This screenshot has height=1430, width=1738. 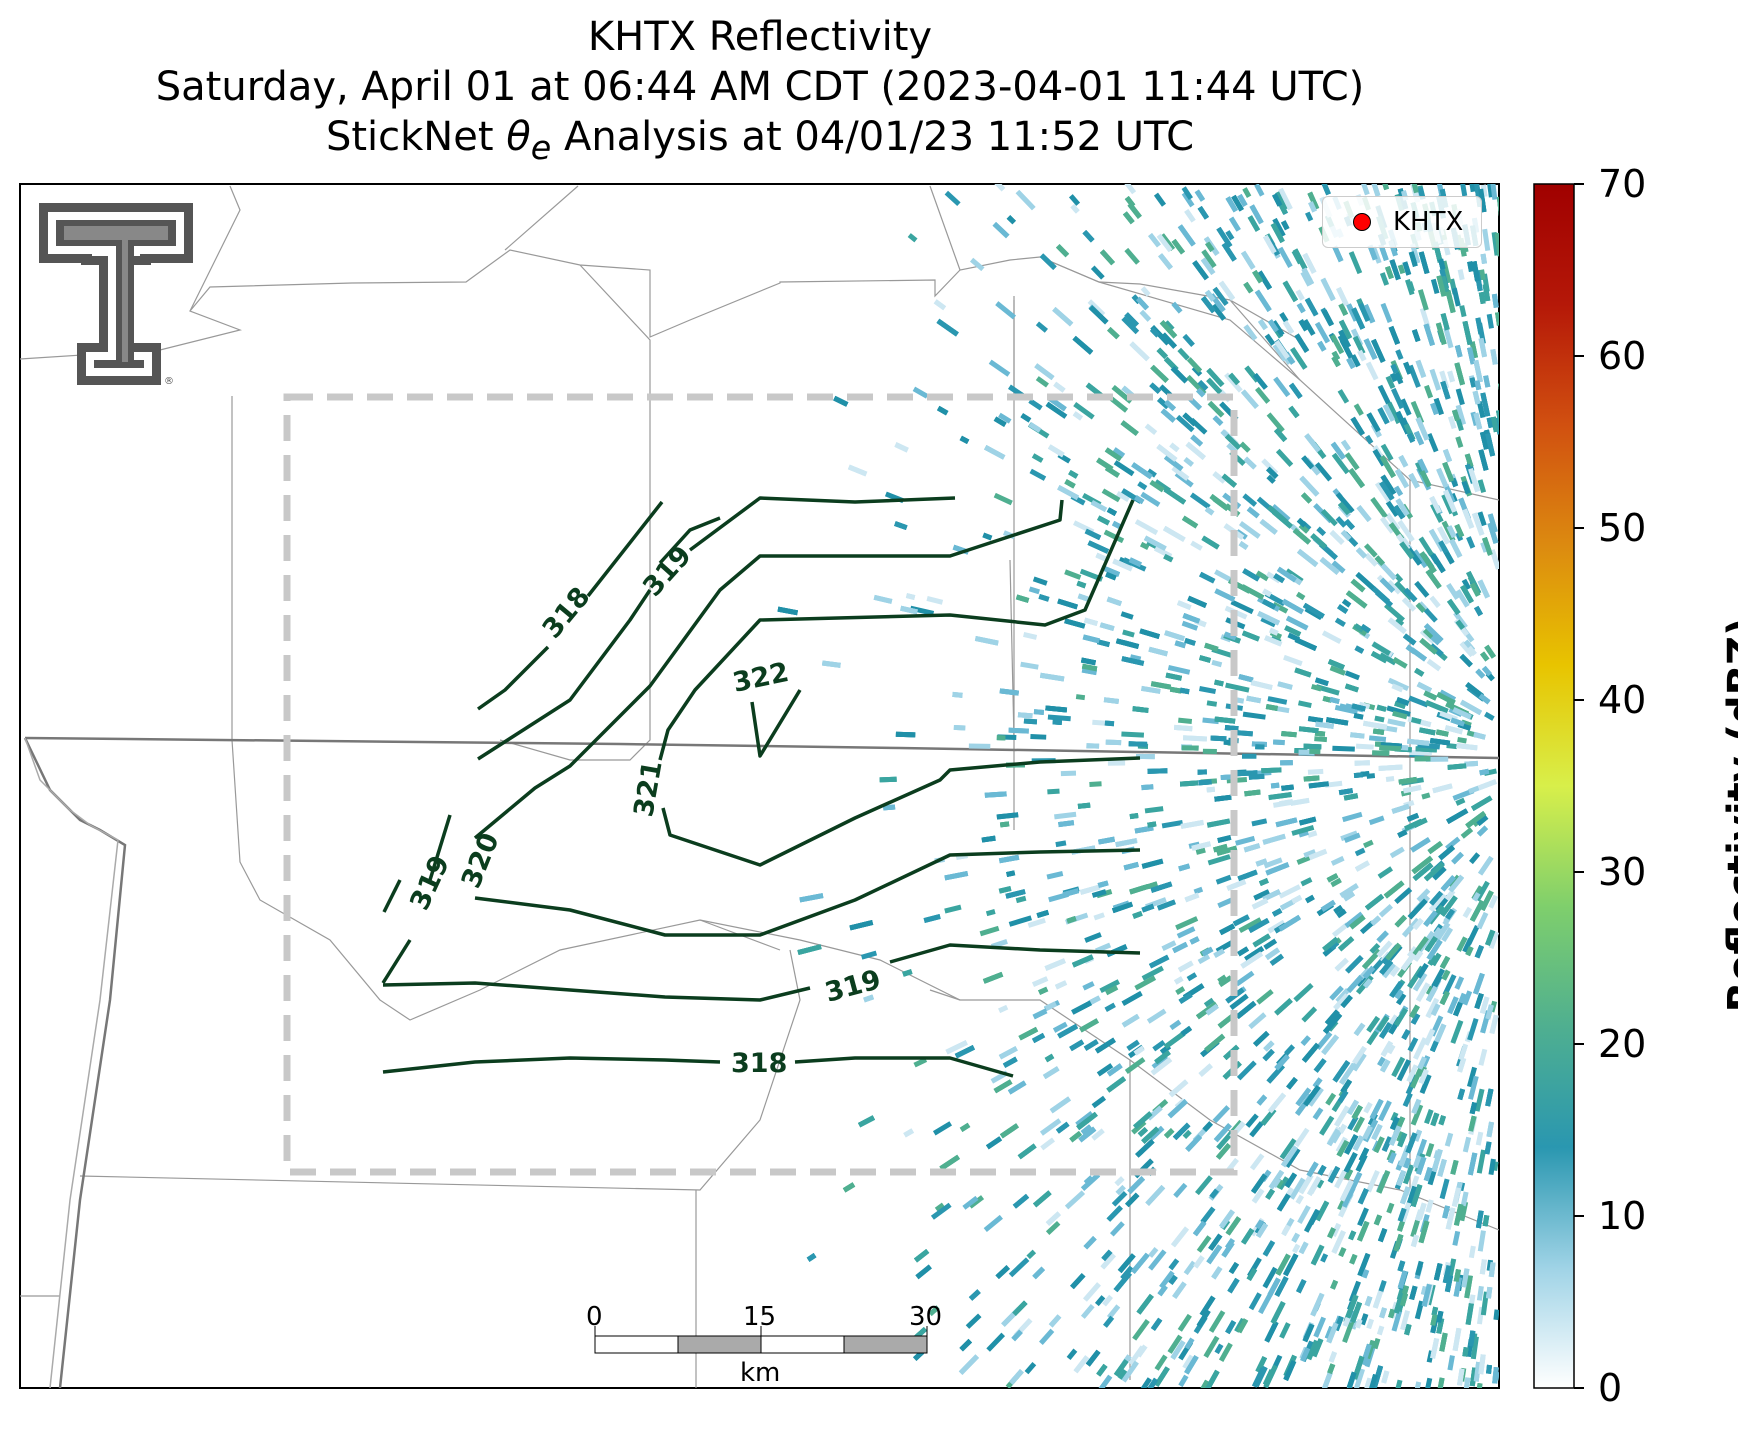 What do you see at coordinates (1622, 356) in the screenshot?
I see `colorbar-tick-label: 60` at bounding box center [1622, 356].